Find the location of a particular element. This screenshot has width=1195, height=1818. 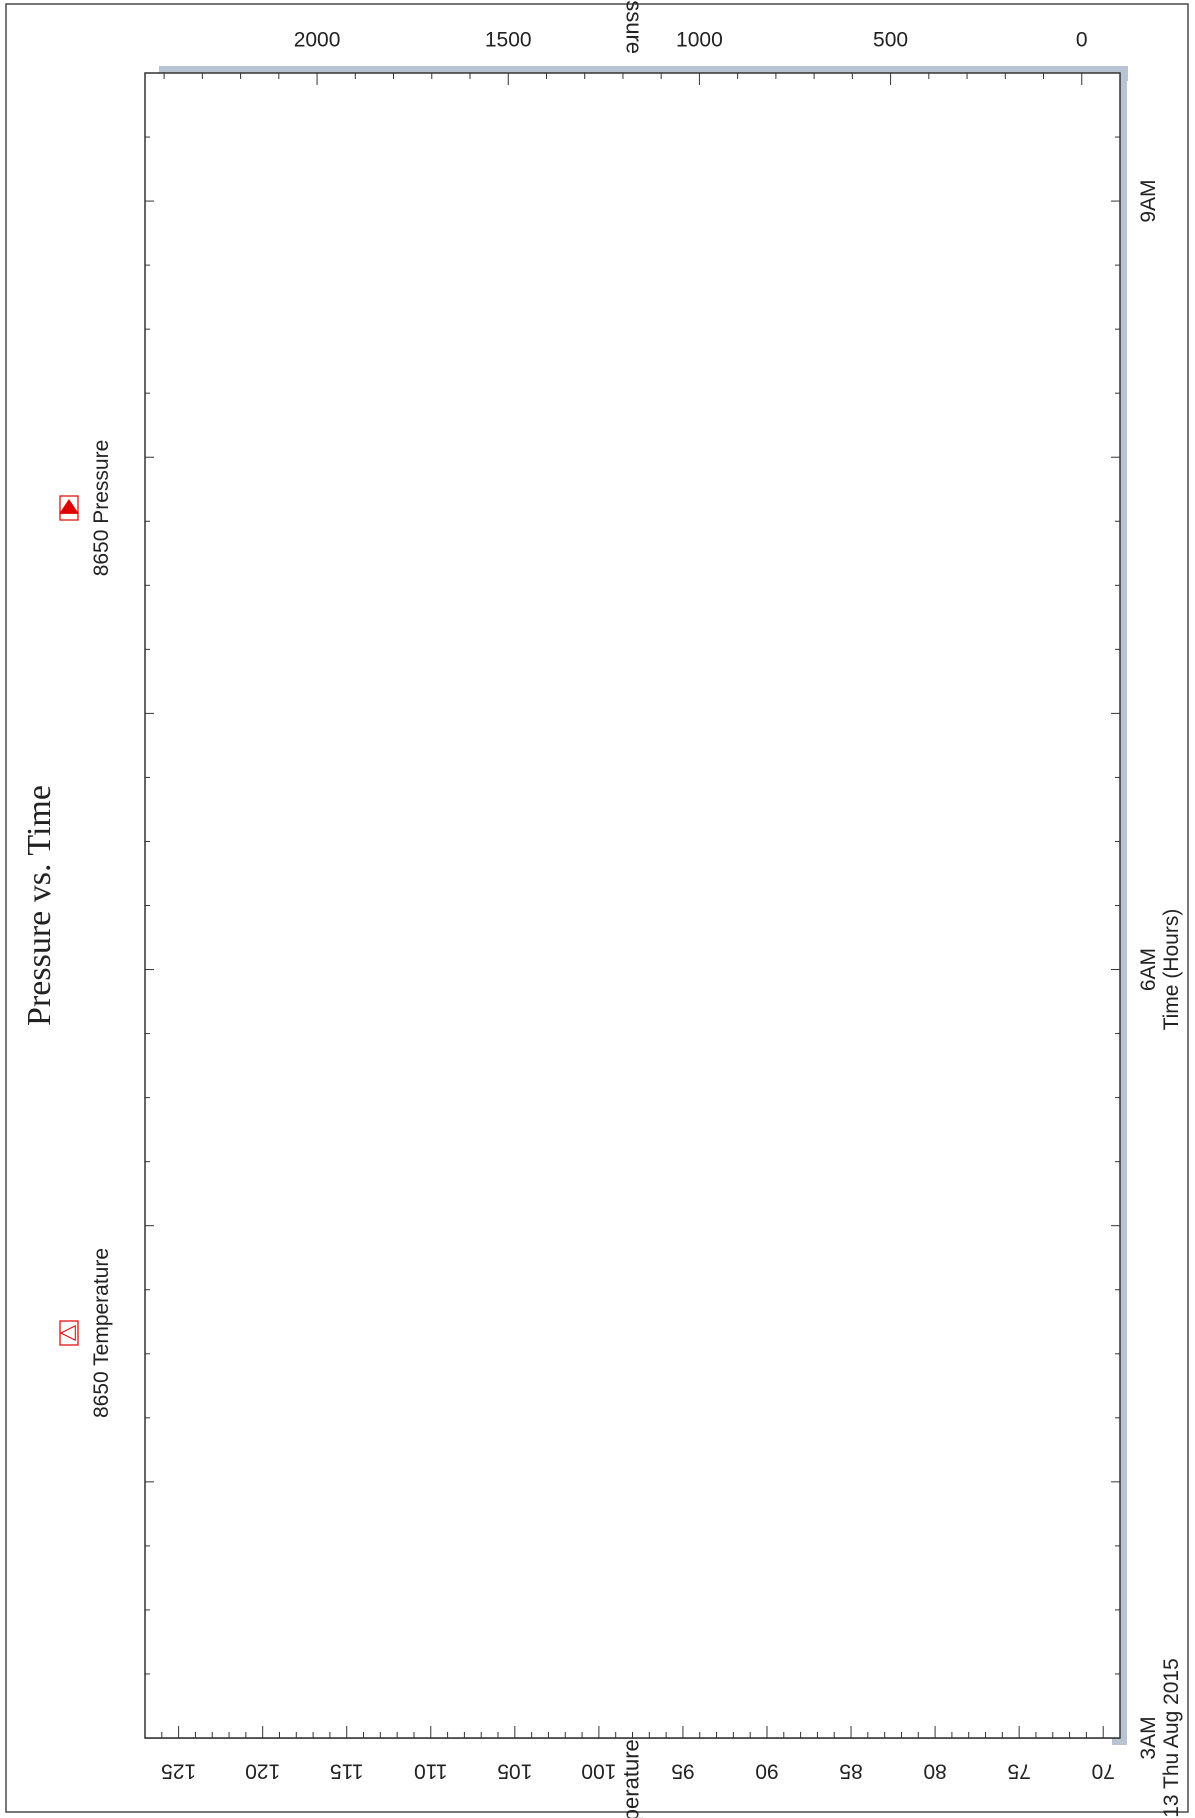

legend-label: 8650 Temperature is located at coordinates (101, 1333).